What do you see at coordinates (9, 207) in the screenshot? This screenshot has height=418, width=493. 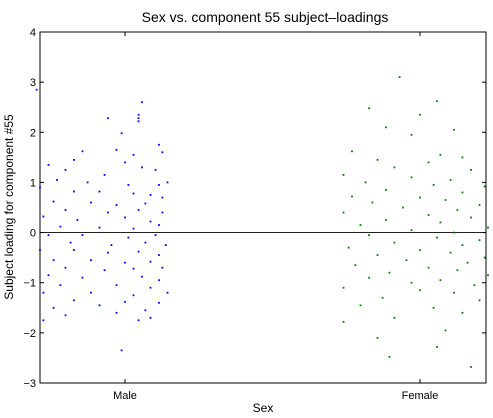 I see `y-axis-label: Subject loading for component #55` at bounding box center [9, 207].